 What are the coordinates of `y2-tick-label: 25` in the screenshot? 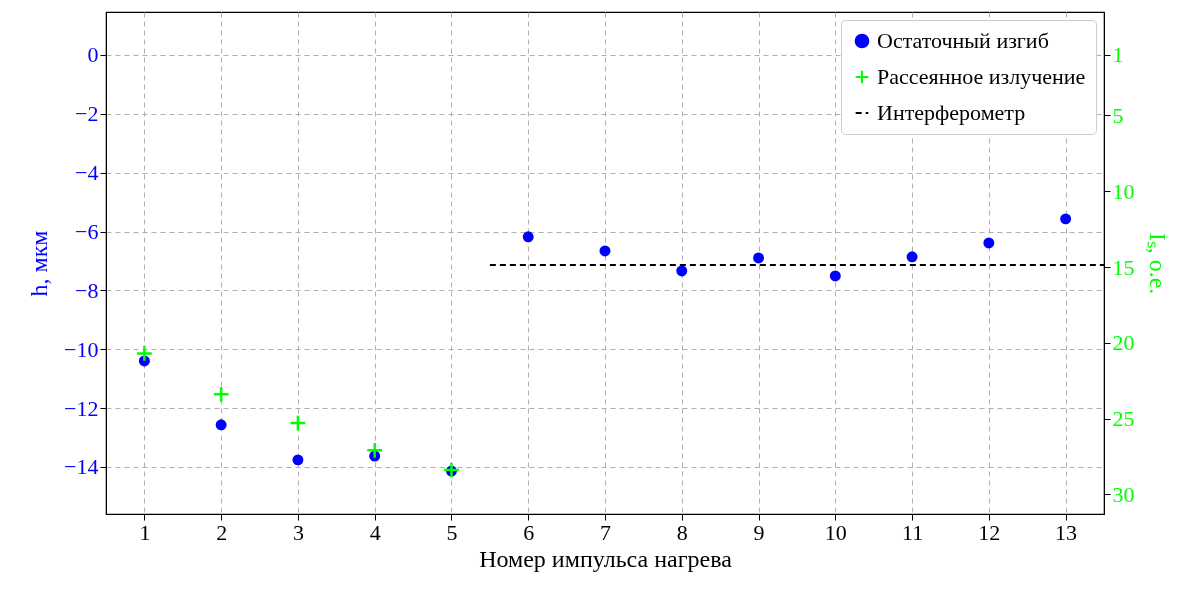 It's located at (1123, 419).